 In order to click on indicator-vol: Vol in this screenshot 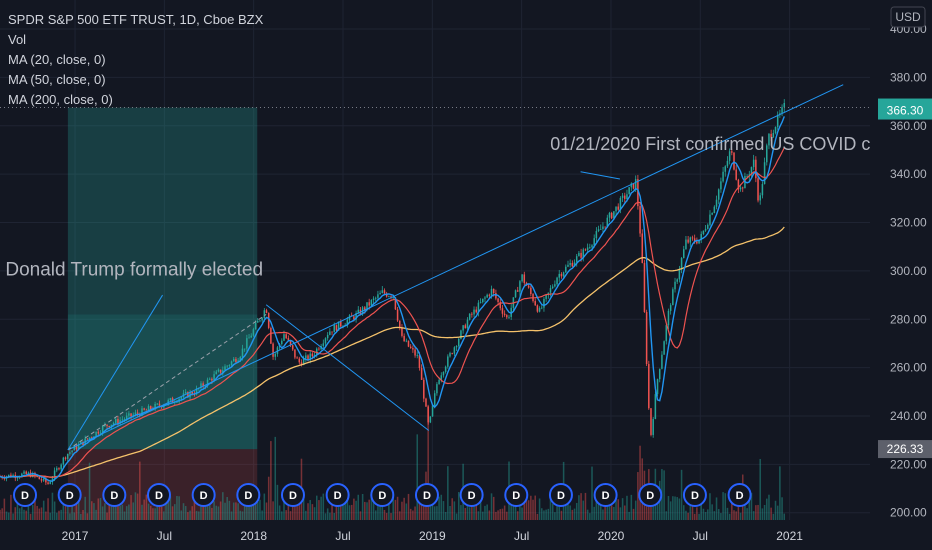, I will do `click(17, 39)`.